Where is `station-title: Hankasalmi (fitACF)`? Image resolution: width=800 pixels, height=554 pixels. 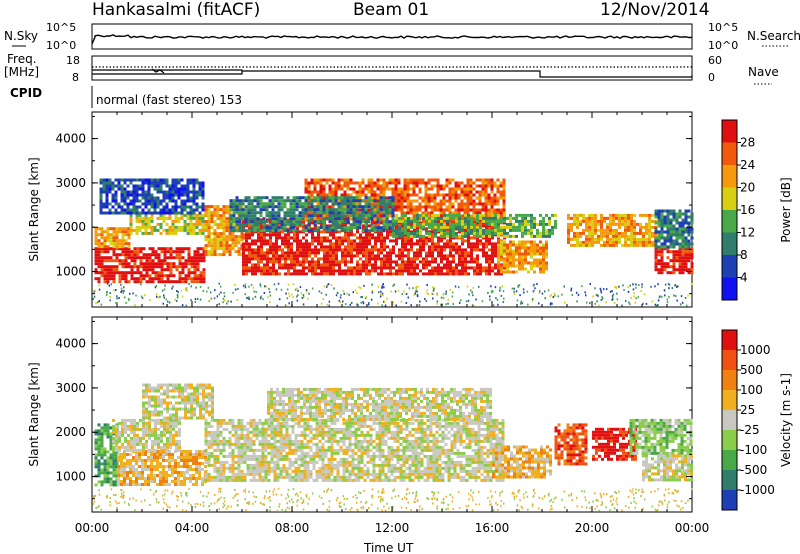
station-title: Hankasalmi (fitACF) is located at coordinates (176, 10).